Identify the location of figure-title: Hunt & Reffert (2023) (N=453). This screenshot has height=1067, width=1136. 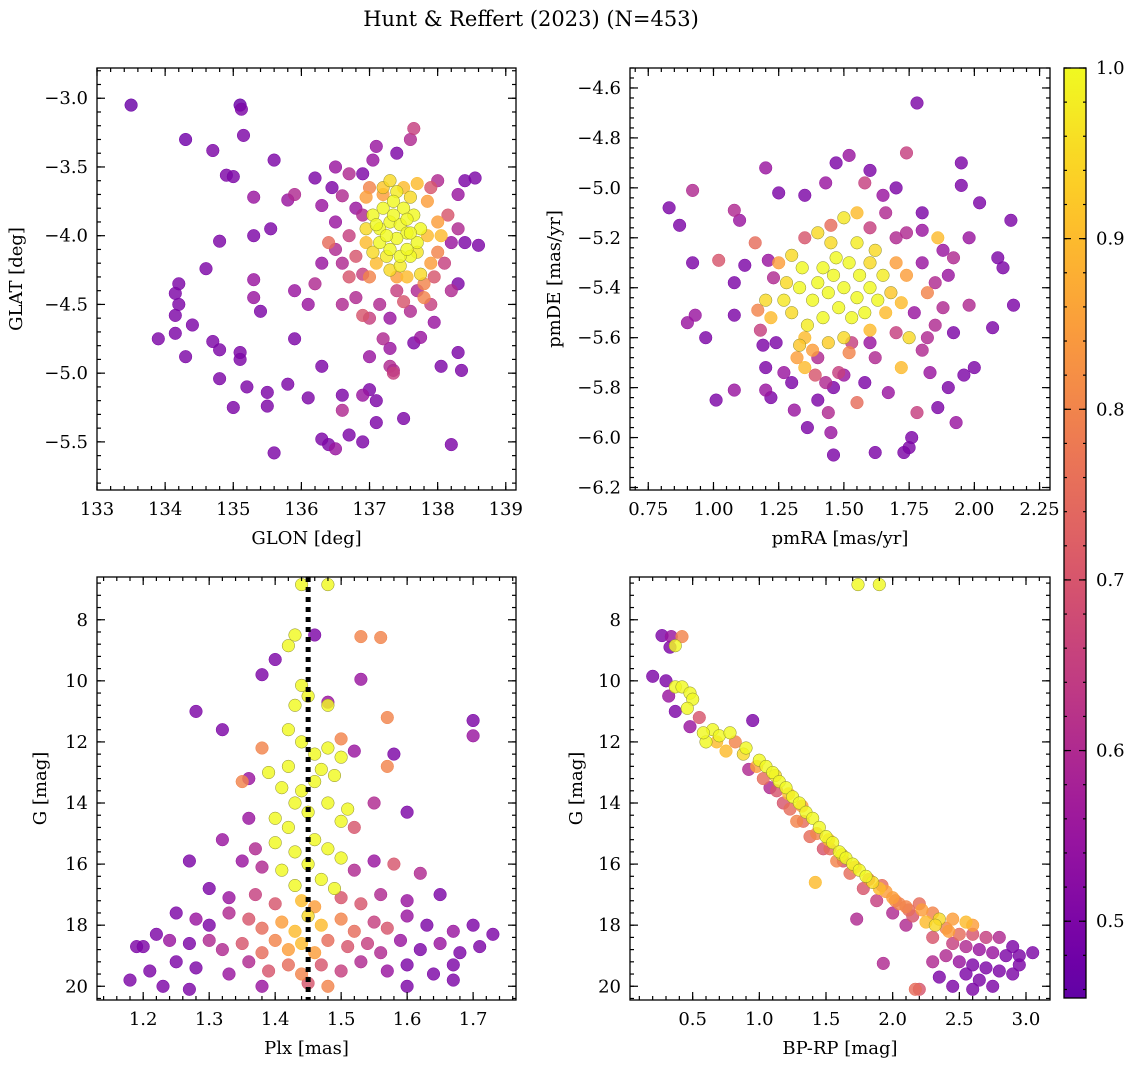
(531, 19).